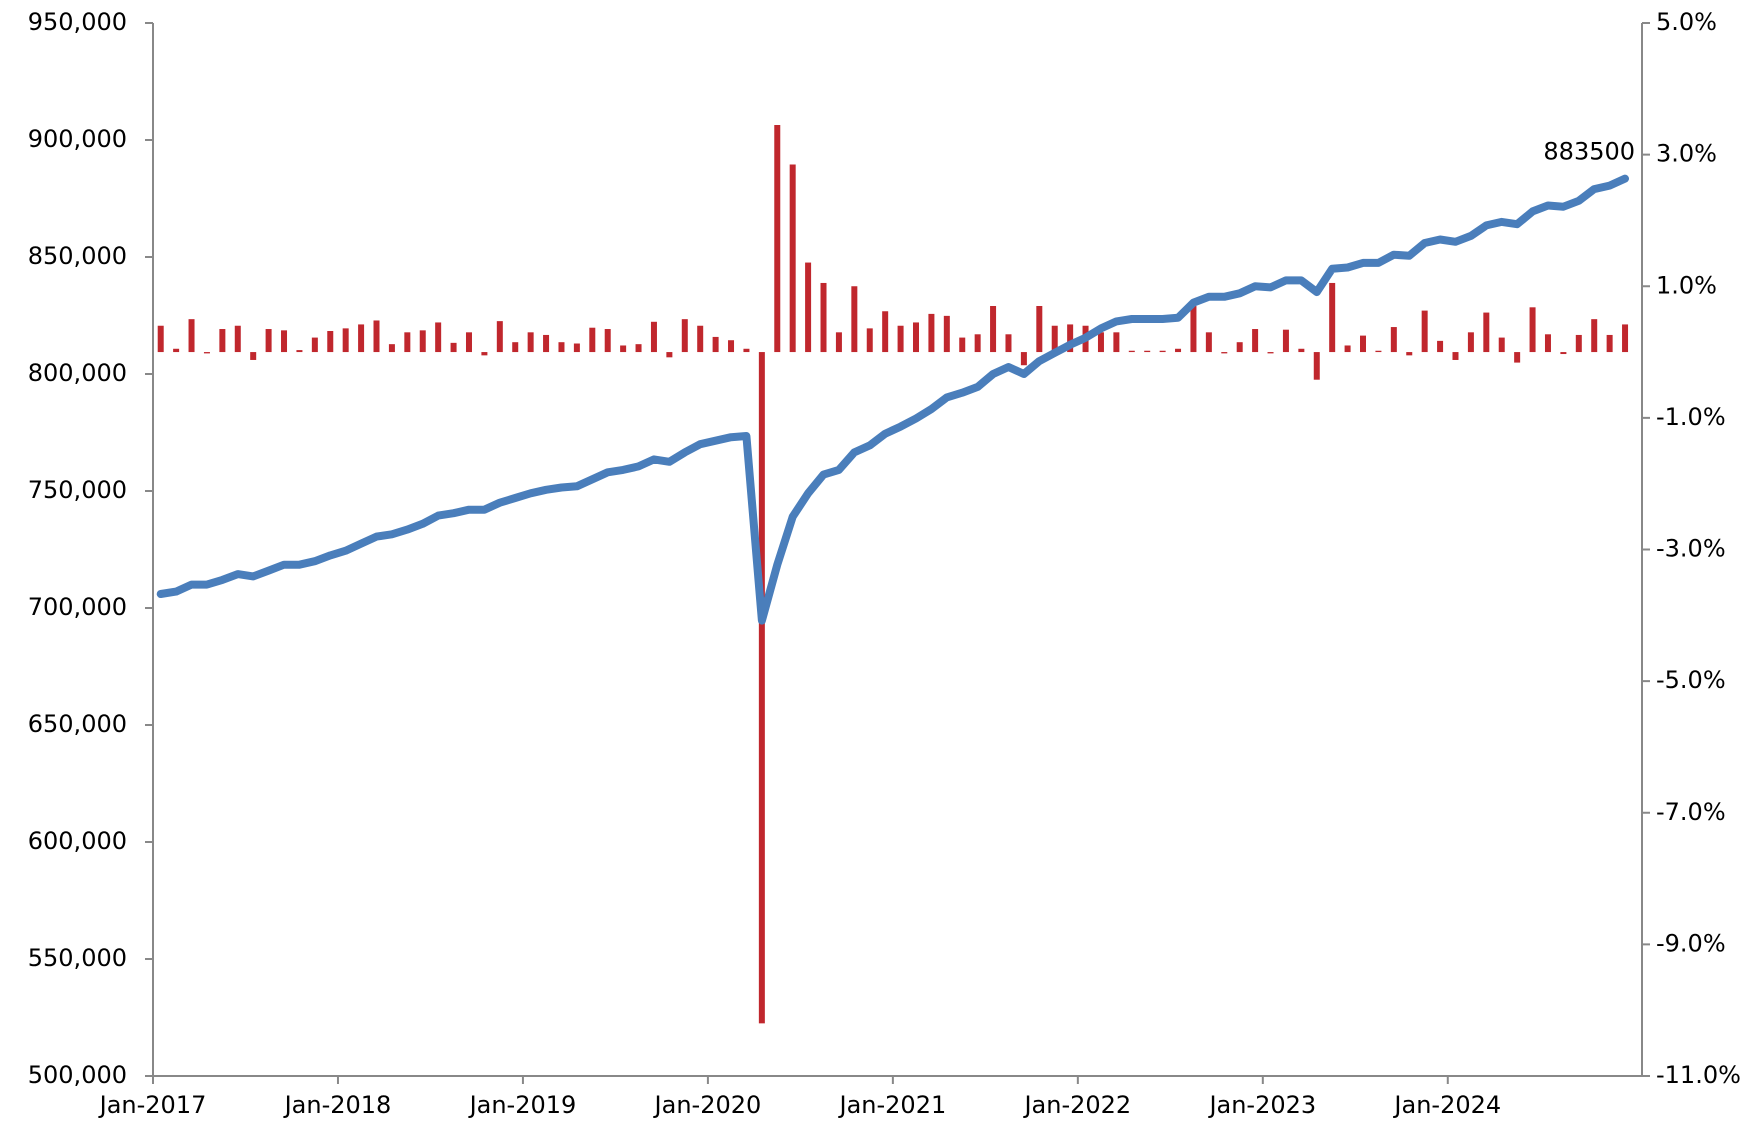 The height and width of the screenshot is (1125, 1763). I want to click on y2-tick-label: 1.0%, so click(1686, 285).